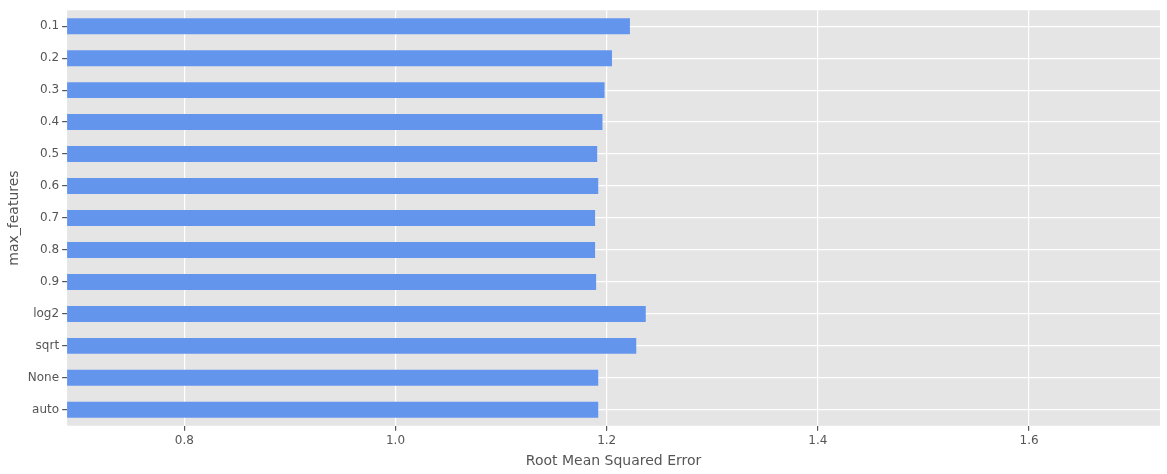 The height and width of the screenshot is (474, 1167). Describe the element at coordinates (50, 153) in the screenshot. I see `y-tick-label: 0.5` at that location.